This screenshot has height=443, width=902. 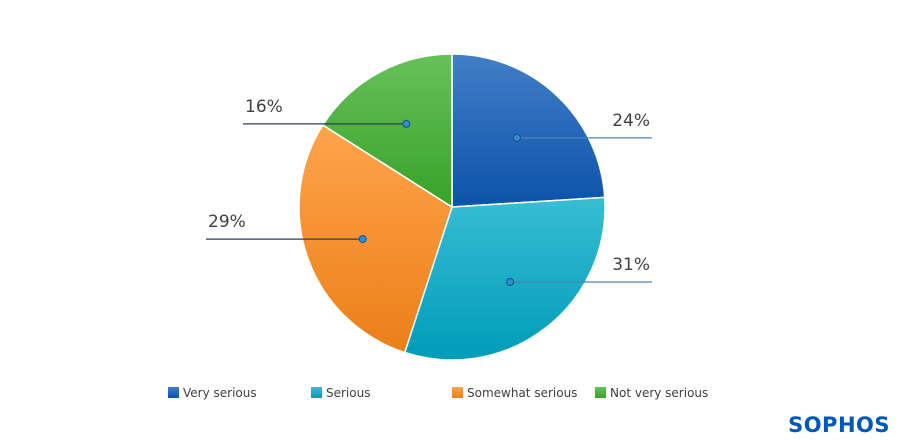 I want to click on pie-slice-not-very-serious, so click(x=387, y=131).